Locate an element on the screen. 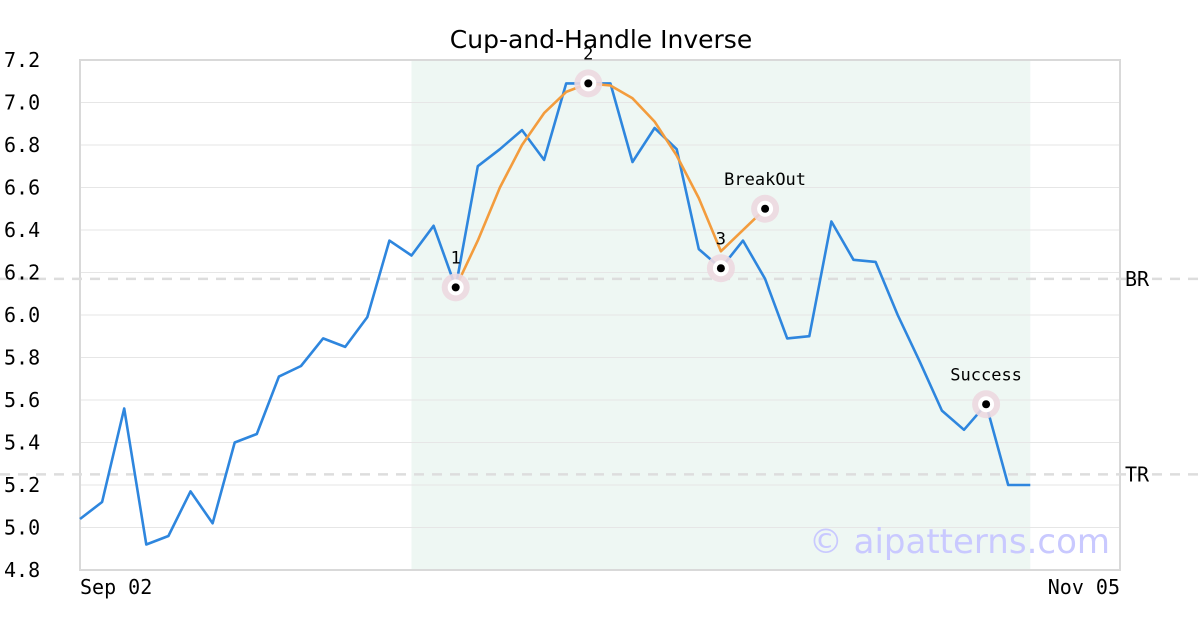  y-axis-ticks: 4.8 5.0 5.2 5.4 5.6 5.8 6.0 6.2 6.4 6.6 6.8 7.0 7.2 is located at coordinates (22, 315).